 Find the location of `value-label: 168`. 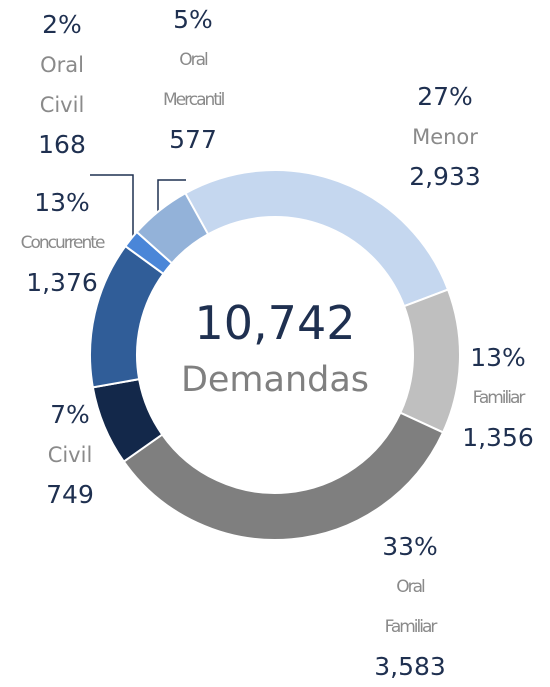

value-label: 168 is located at coordinates (62, 144).